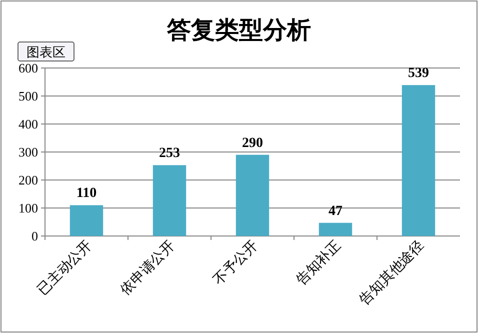  I want to click on data-label: 253, so click(169, 154).